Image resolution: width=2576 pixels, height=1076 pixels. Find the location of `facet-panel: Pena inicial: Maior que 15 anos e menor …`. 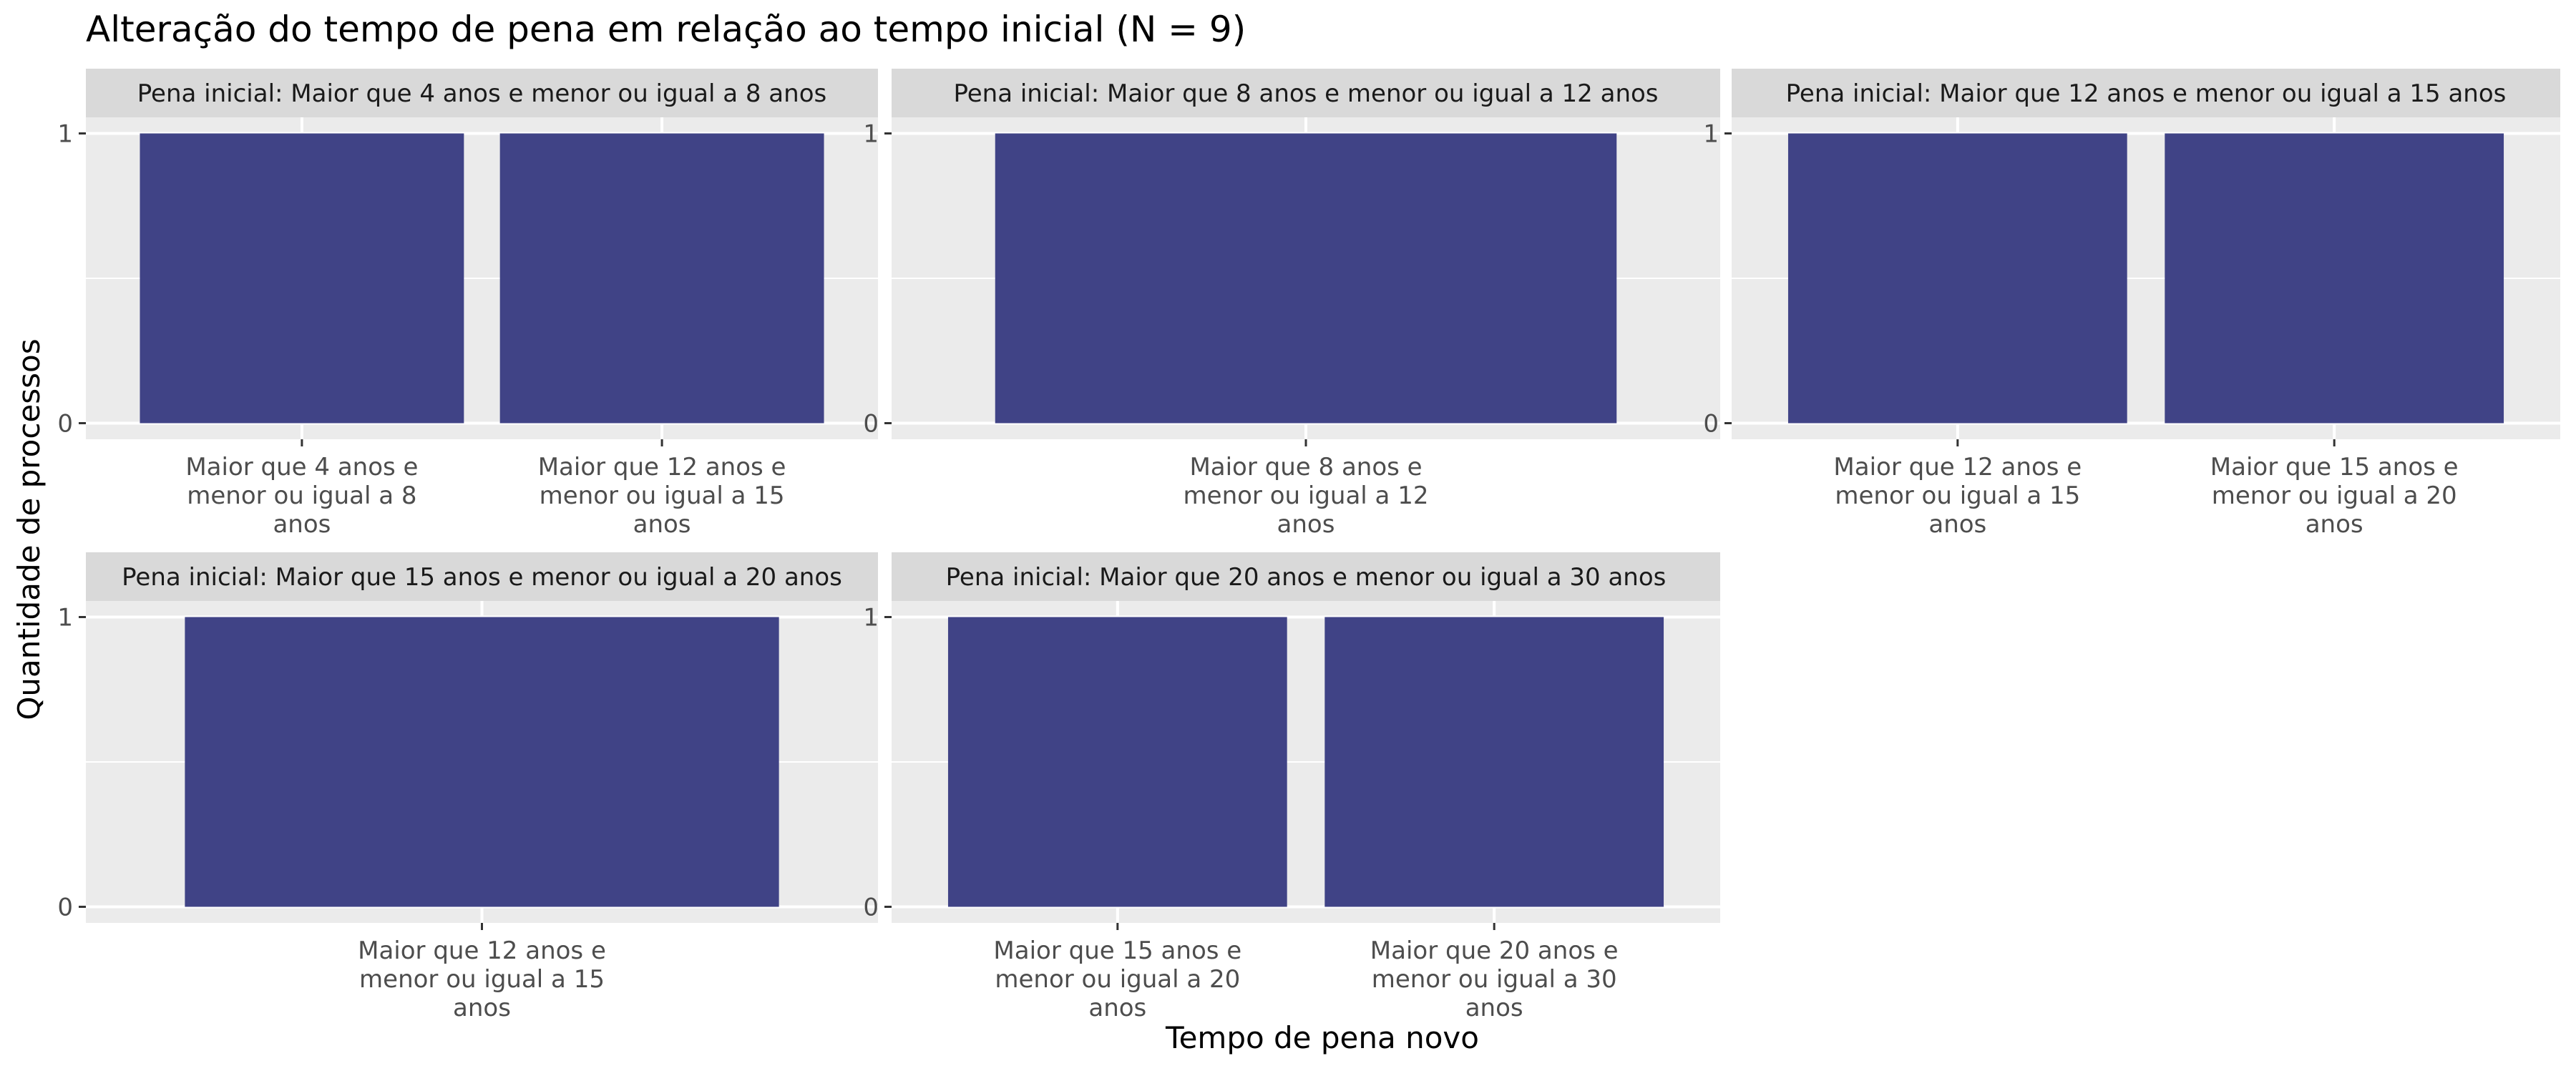

facet-panel: Pena inicial: Maior que 15 anos e menor … is located at coordinates (467, 787).